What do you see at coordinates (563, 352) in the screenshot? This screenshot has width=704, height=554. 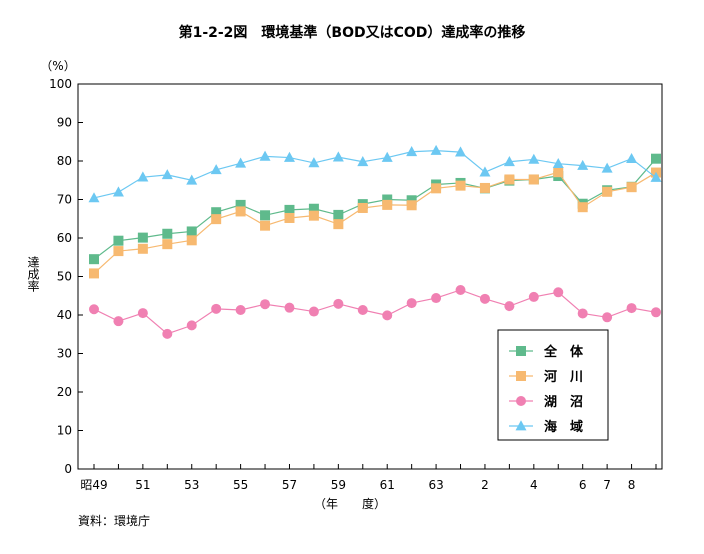 I see `legend-label: 全 体` at bounding box center [563, 352].